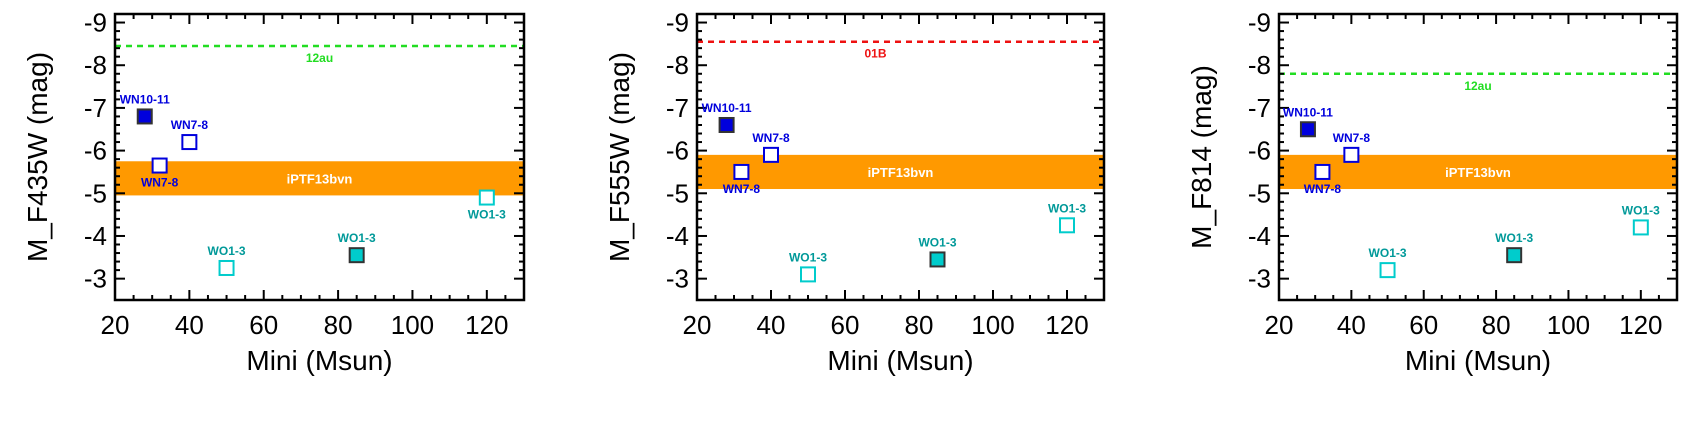 The width and height of the screenshot is (1686, 422). Describe the element at coordinates (875, 54) in the screenshot. I see `reference-line-label: 01B` at that location.